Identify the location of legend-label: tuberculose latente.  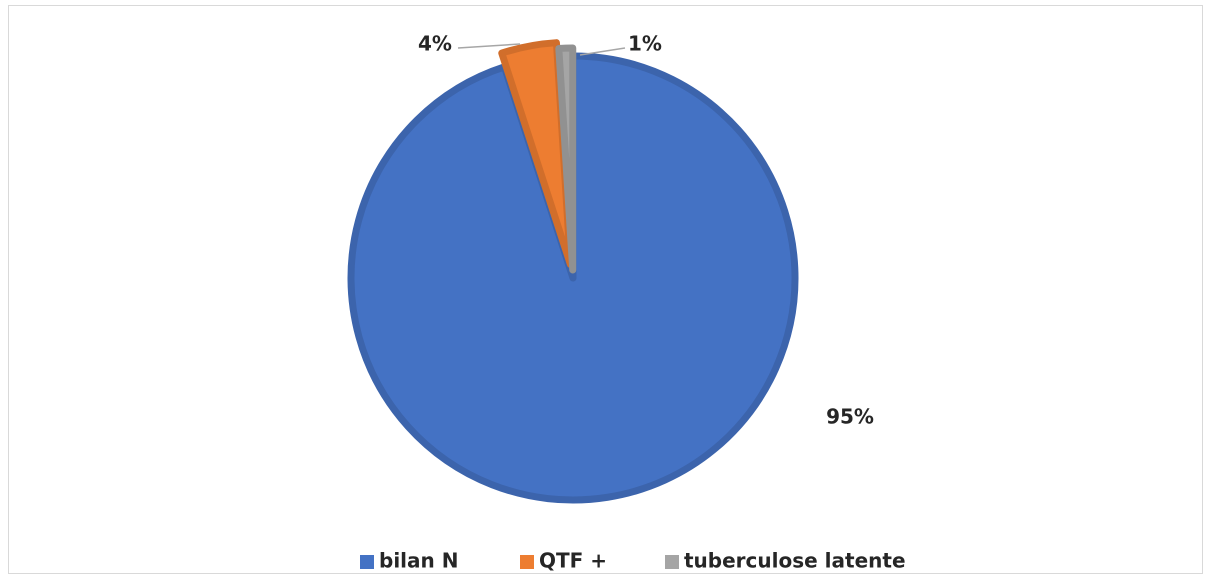
(795, 561).